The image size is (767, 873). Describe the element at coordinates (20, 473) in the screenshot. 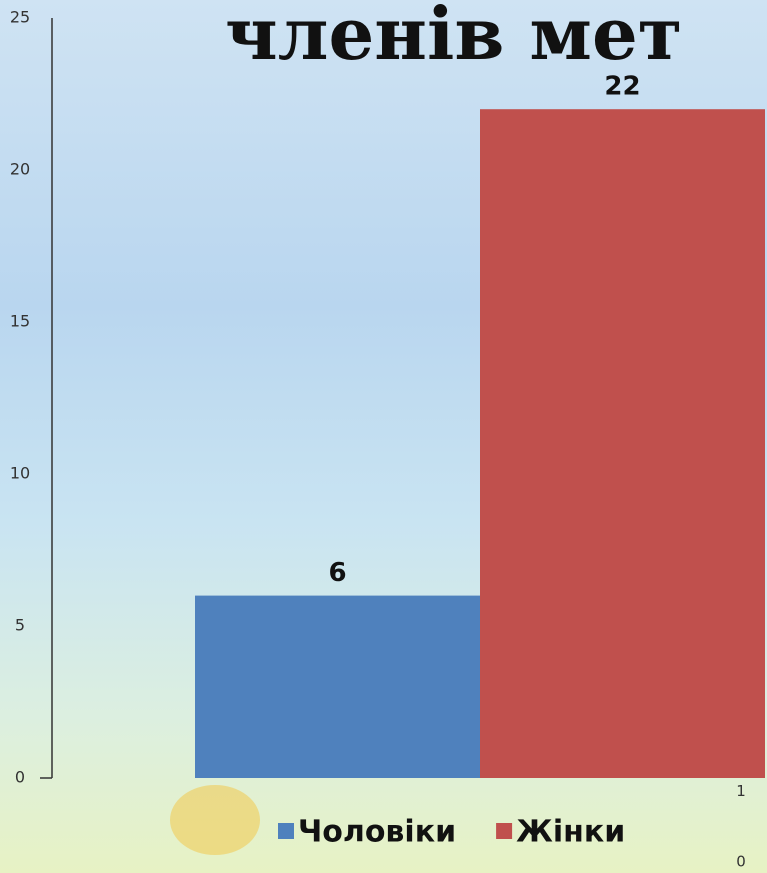

I see `y-tick-label: 10` at that location.